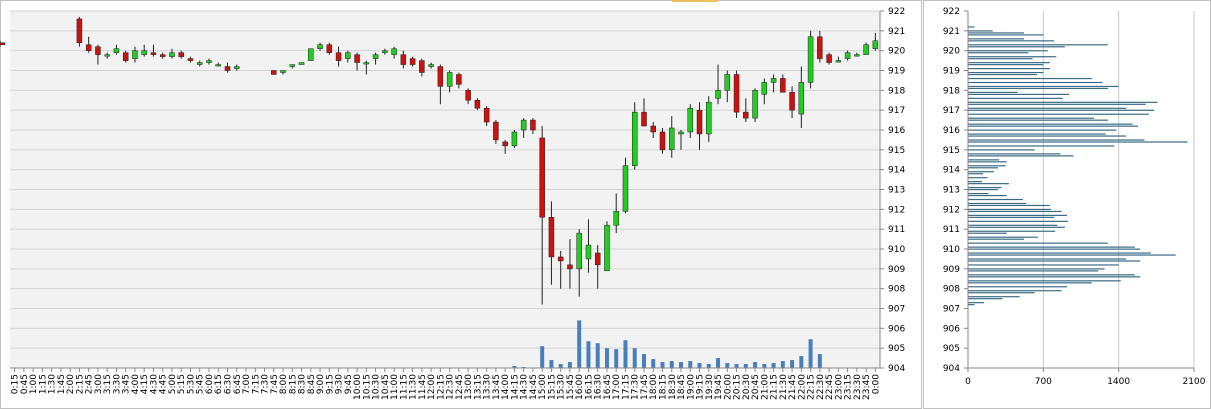 The height and width of the screenshot is (409, 1211). What do you see at coordinates (951, 310) in the screenshot?
I see `y-tick-label: 907` at bounding box center [951, 310].